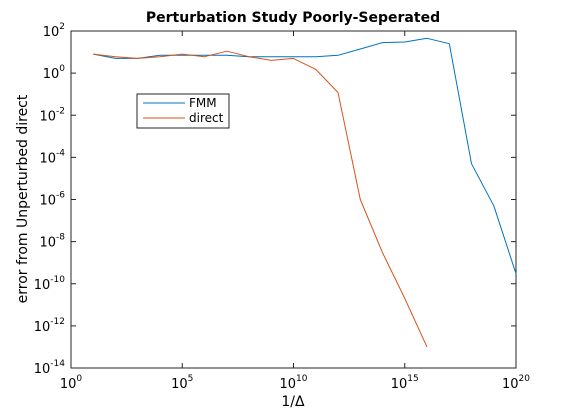 The image size is (570, 413). I want to click on x-tick-label-exp: 20, so click(525, 379).